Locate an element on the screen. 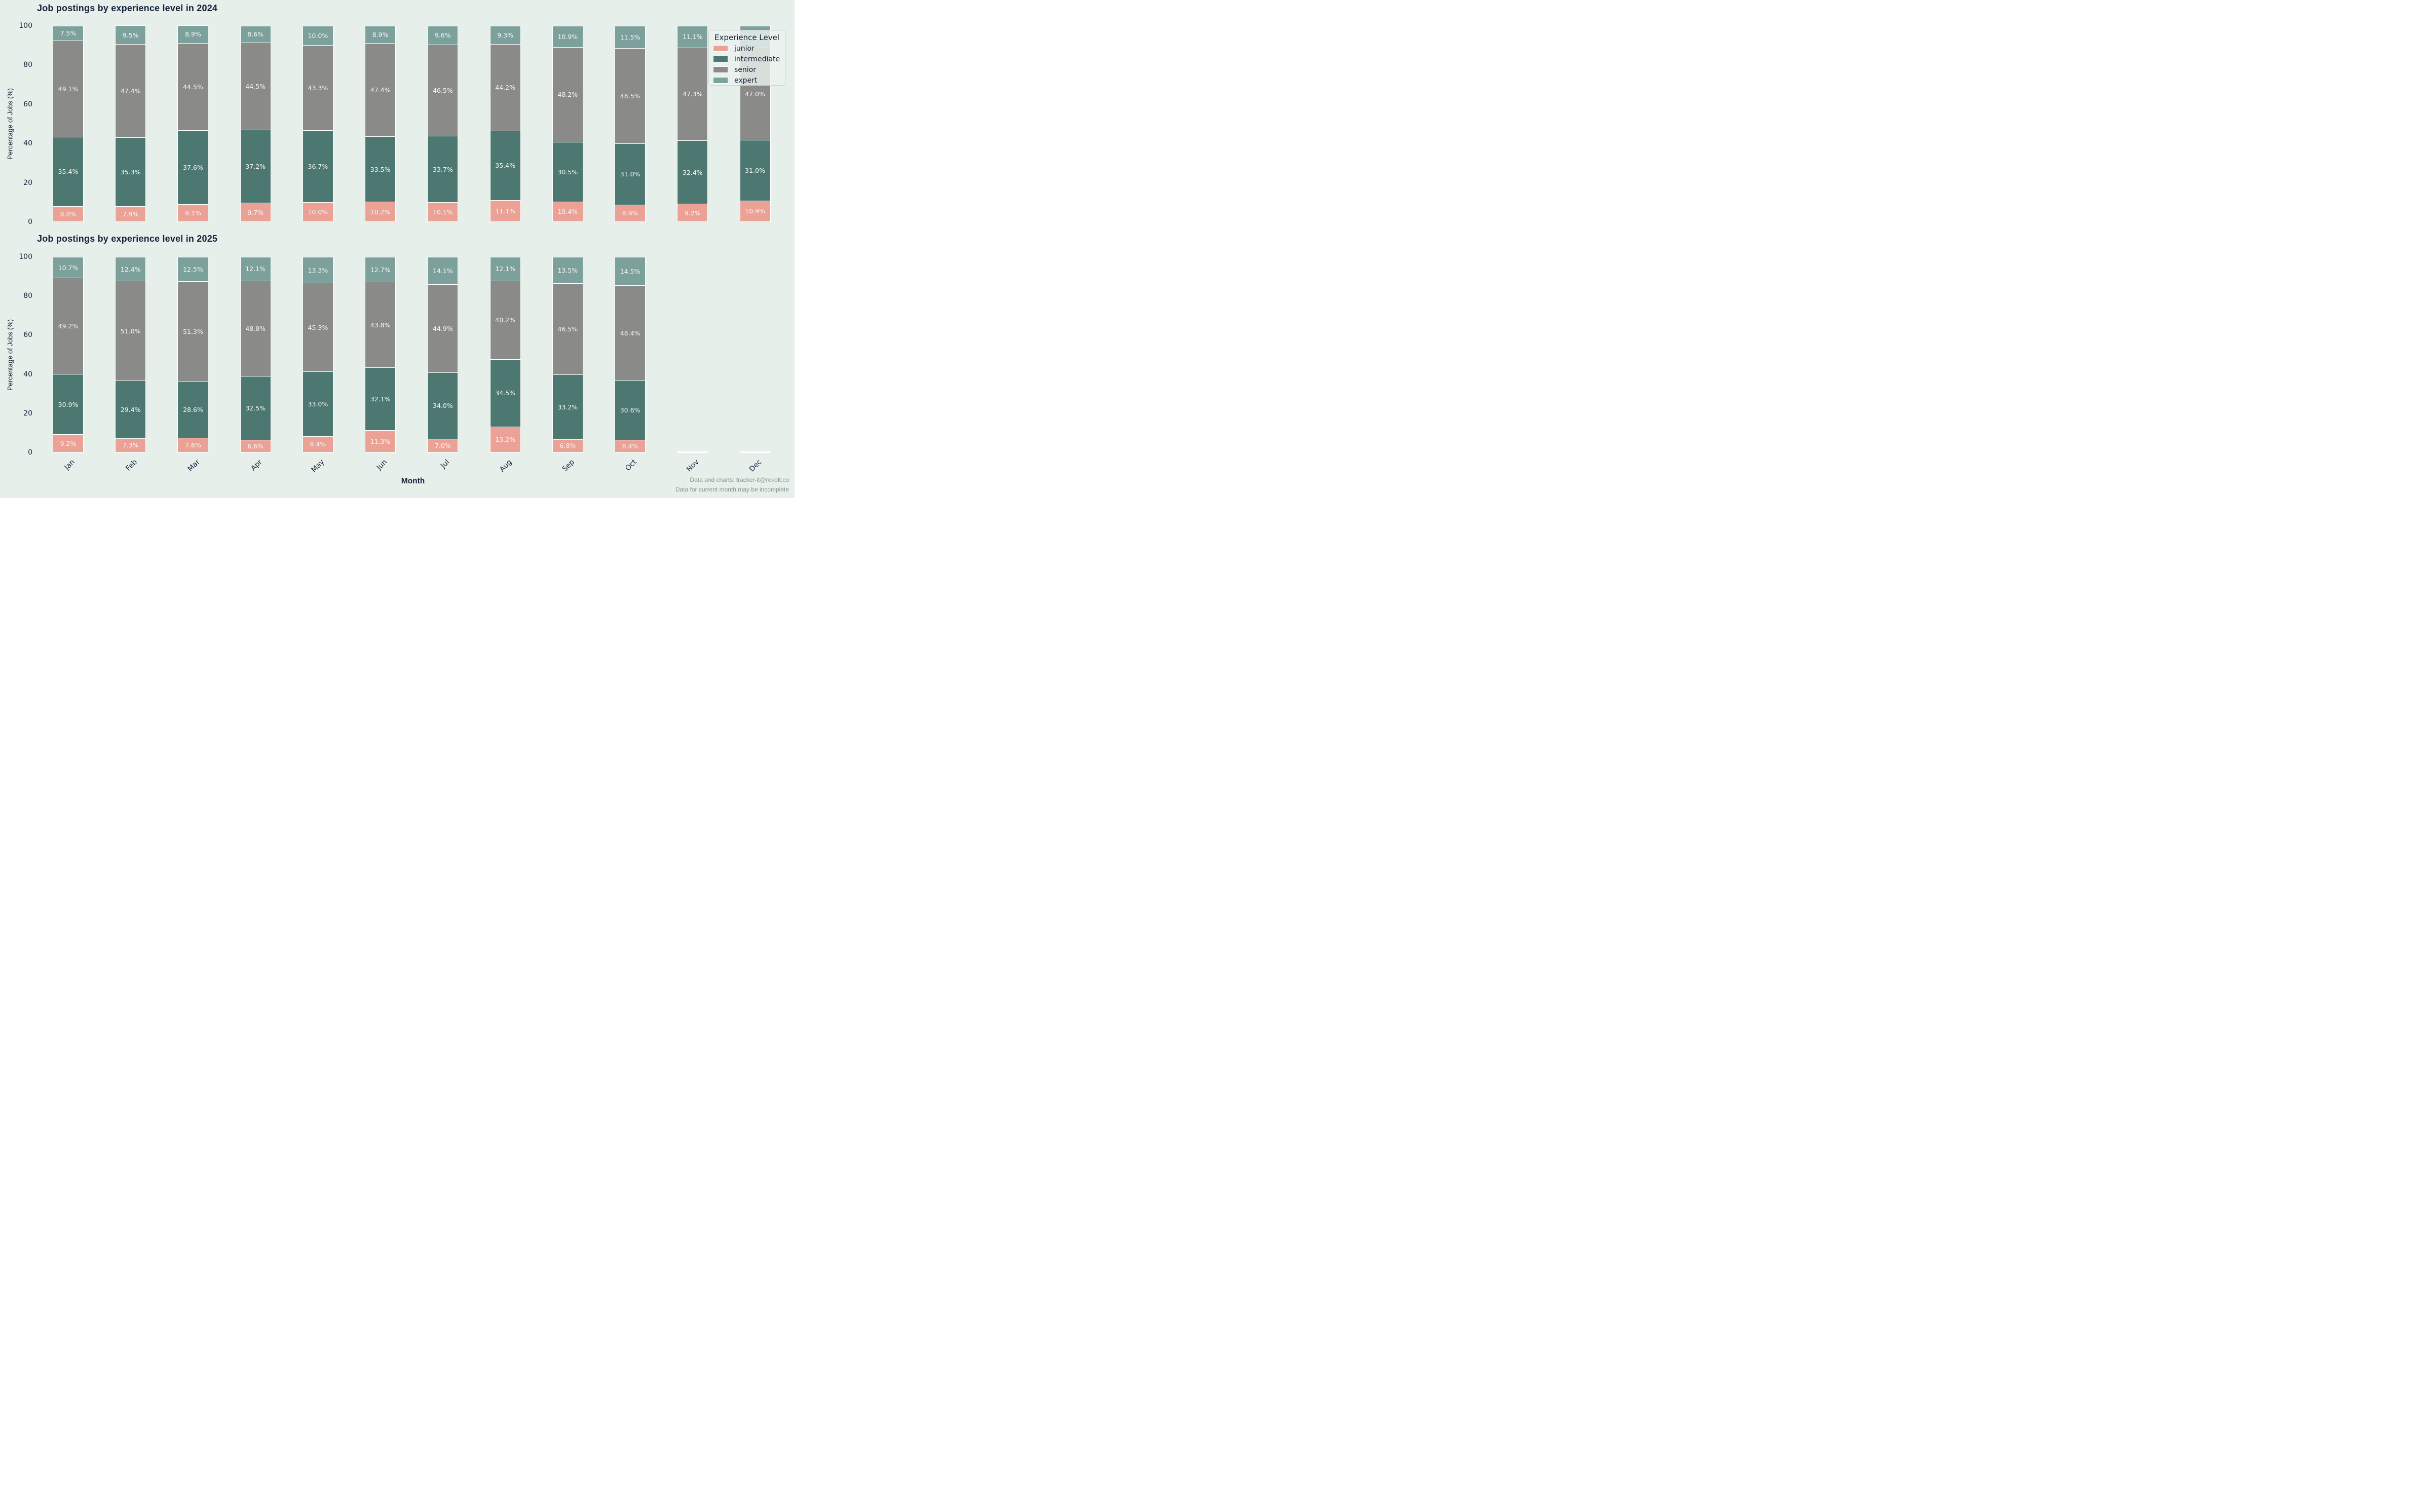  bar-segment-senior: 44.2% is located at coordinates (505, 87).